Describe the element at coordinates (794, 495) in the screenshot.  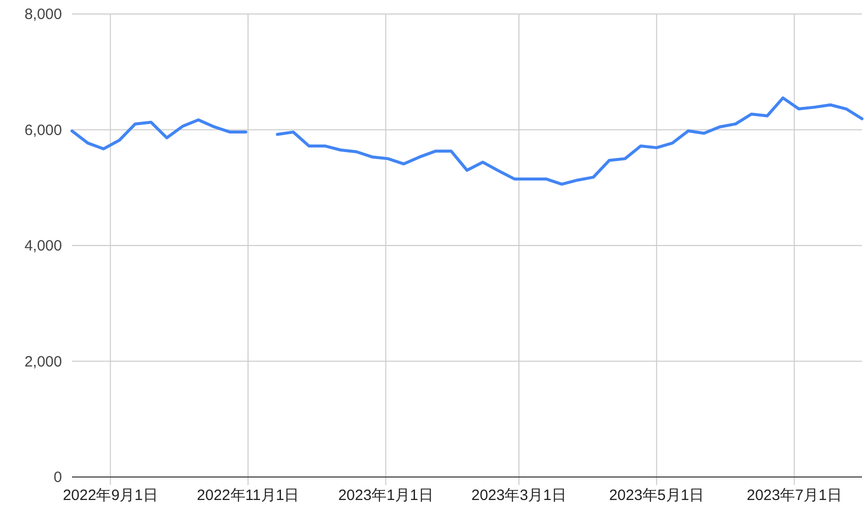
I see `x-tick-label: 2023年7月1日` at that location.